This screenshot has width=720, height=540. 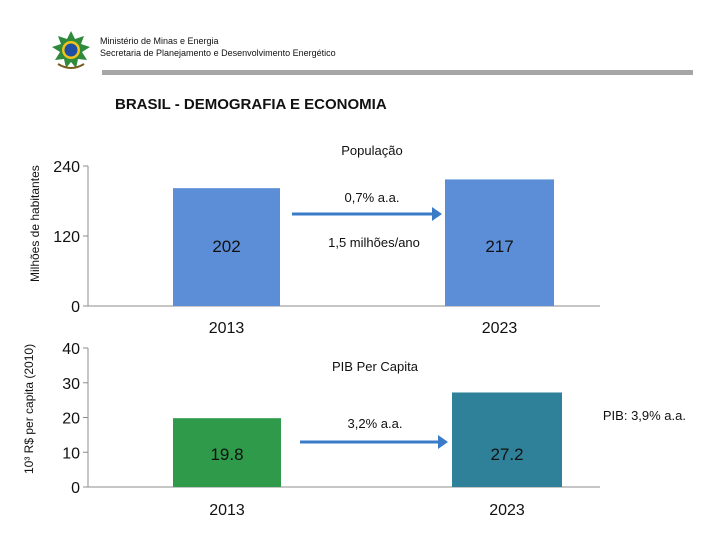 I want to click on pib-value-label: 19.8, so click(x=226, y=454).